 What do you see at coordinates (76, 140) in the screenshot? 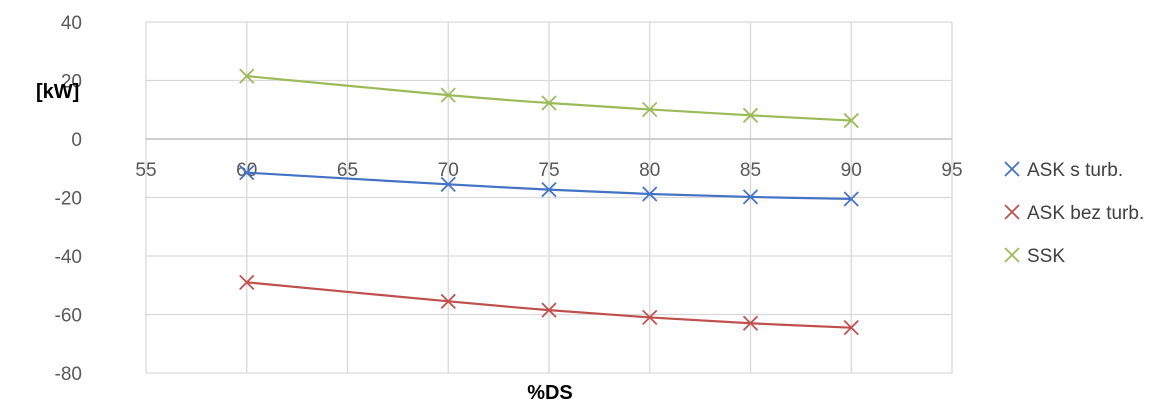
I see `y-tick-label: 0` at bounding box center [76, 140].